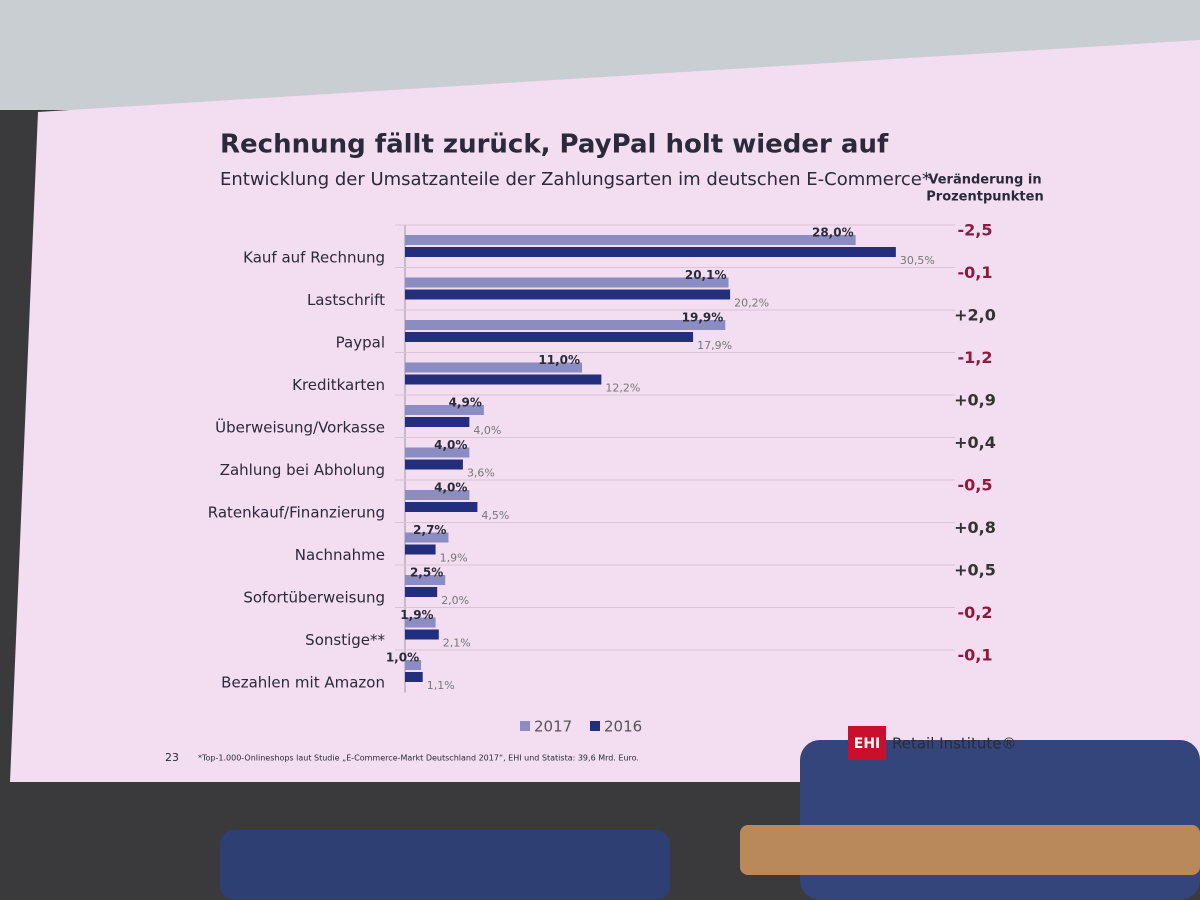 The height and width of the screenshot is (900, 1200). I want to click on category-label: Paypal, so click(360, 343).